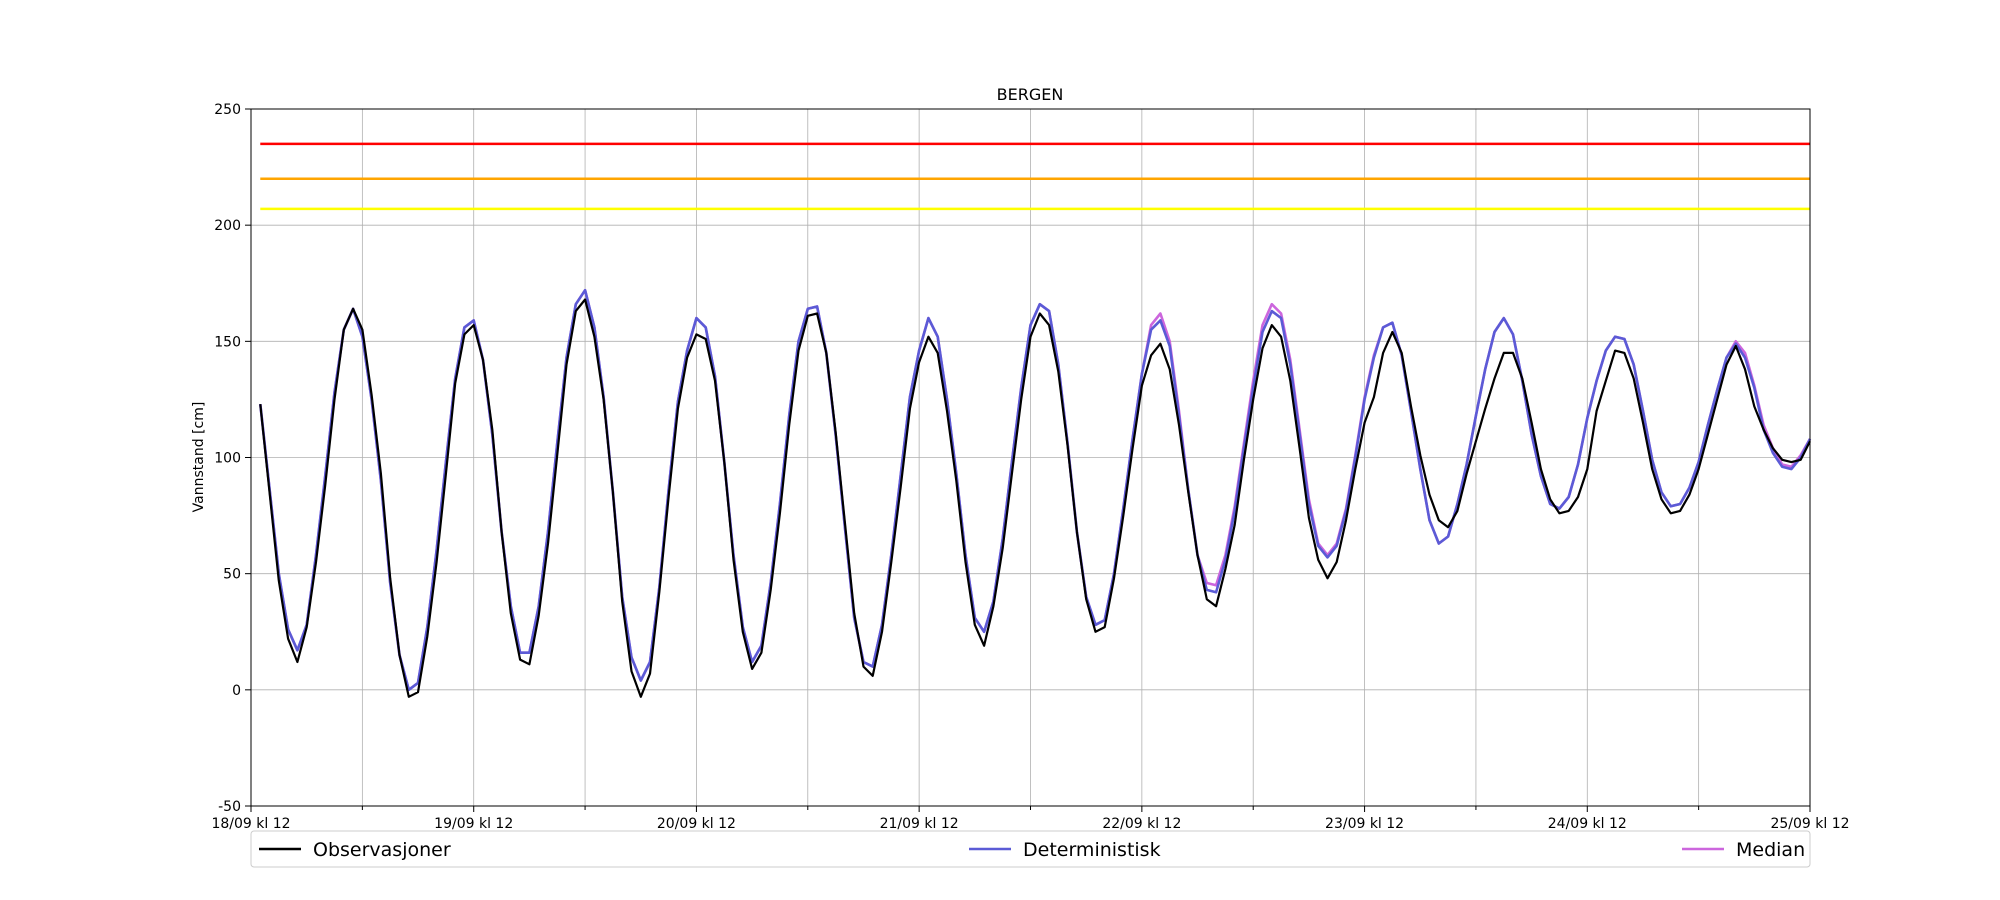 Image resolution: width=2000 pixels, height=900 pixels. I want to click on legend: Observasjoner Deterministisk Median, so click(1030, 849).